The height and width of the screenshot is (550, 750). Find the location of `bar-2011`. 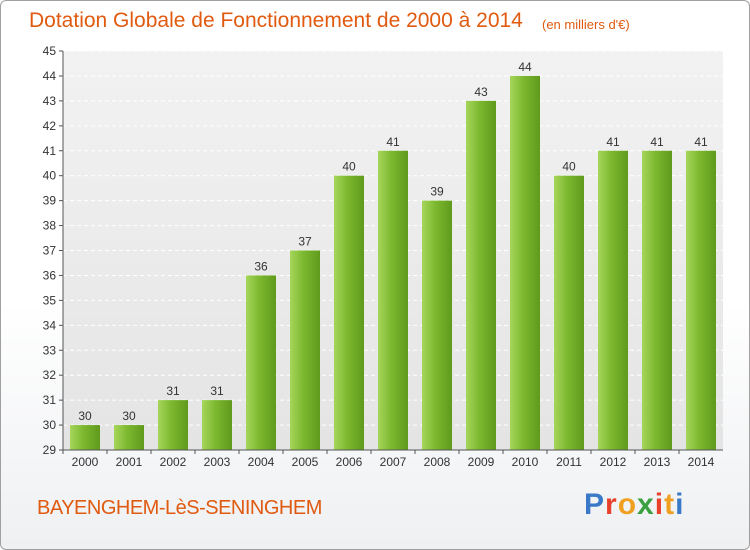

bar-2011 is located at coordinates (569, 312).